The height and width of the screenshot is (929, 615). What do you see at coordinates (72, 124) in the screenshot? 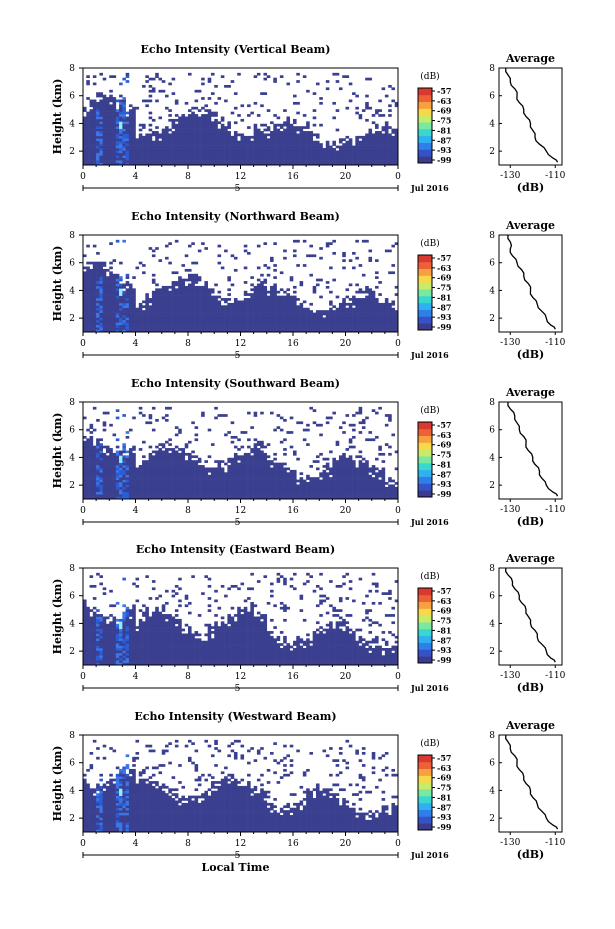
I see `y-tick-label: 4` at bounding box center [72, 124].